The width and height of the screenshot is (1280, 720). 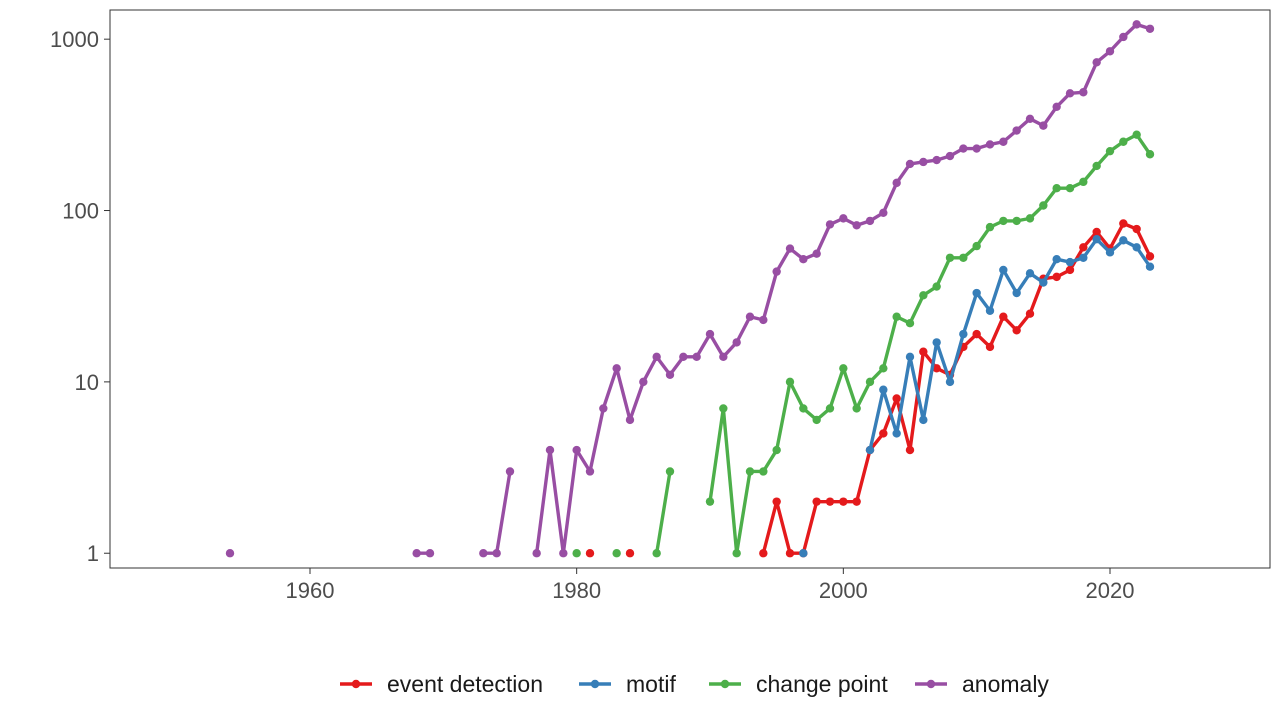 I want to click on x-tick-label: 1980, so click(x=576, y=590).